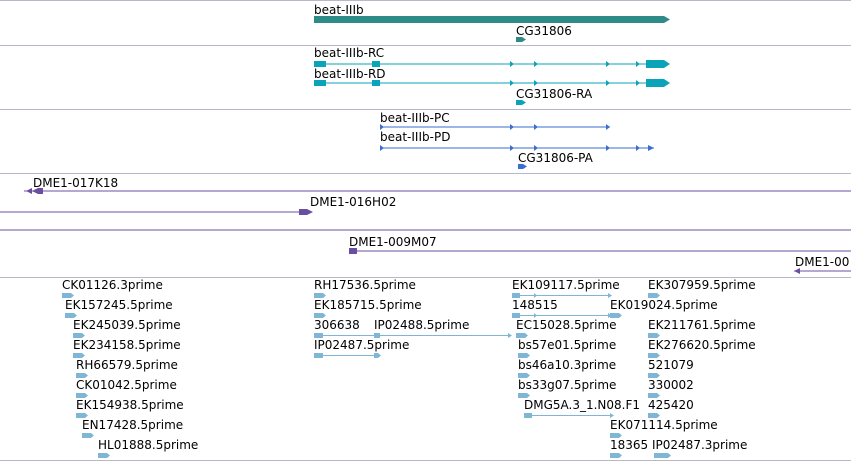  What do you see at coordinates (130, 405) in the screenshot?
I see `est-label: EK154938.5prime` at bounding box center [130, 405].